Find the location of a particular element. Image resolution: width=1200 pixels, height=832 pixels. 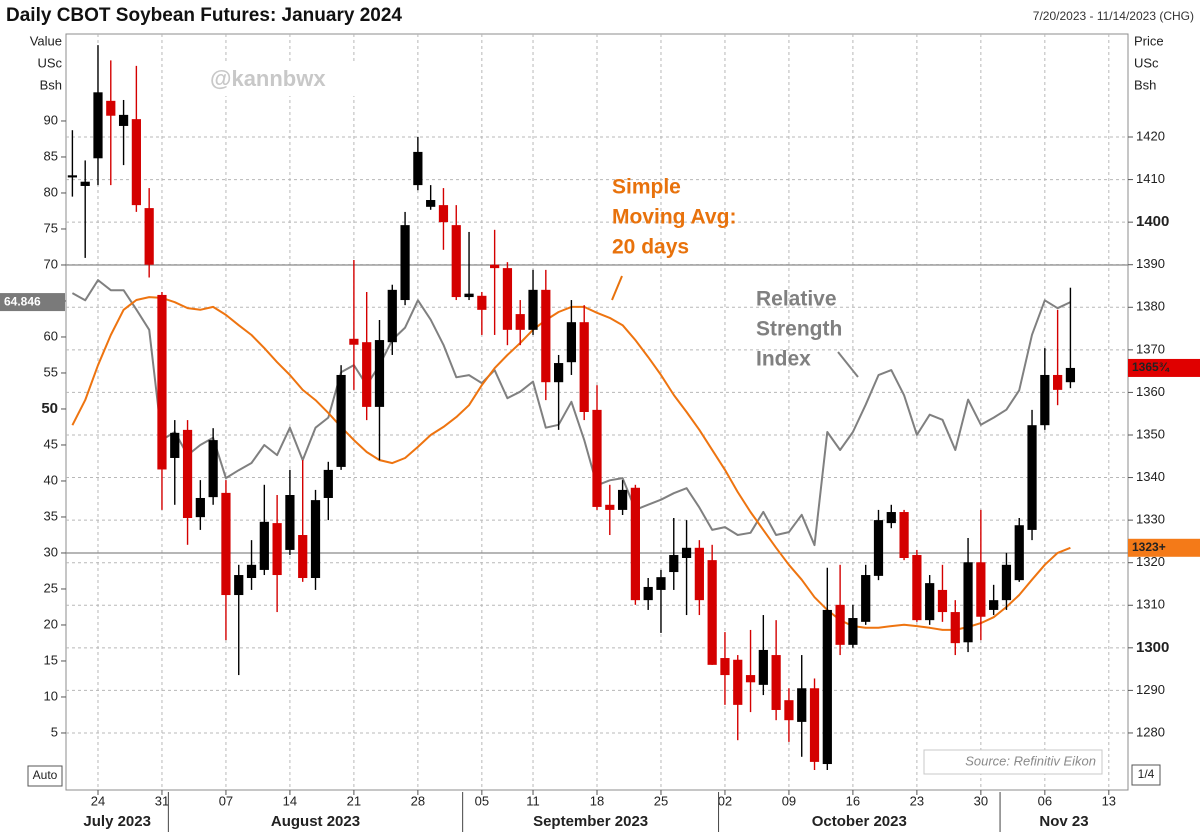

y-axis-label: Value is located at coordinates (46, 40).